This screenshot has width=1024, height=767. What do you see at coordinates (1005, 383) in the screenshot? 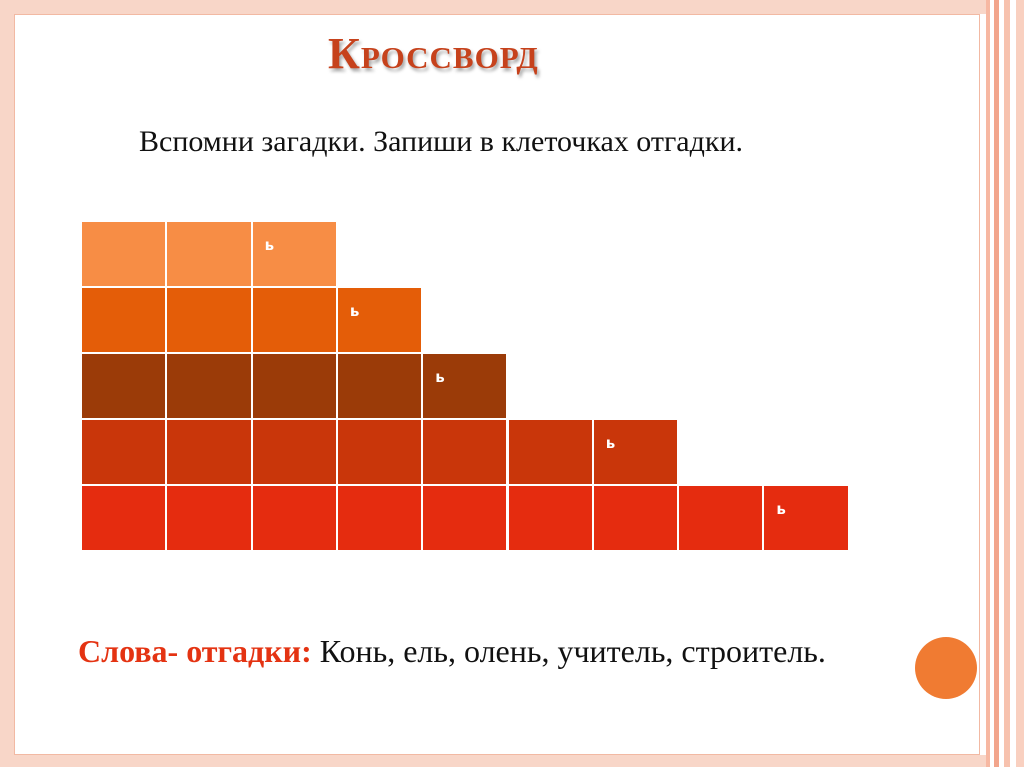
I see `right-stripe-decoration` at bounding box center [1005, 383].